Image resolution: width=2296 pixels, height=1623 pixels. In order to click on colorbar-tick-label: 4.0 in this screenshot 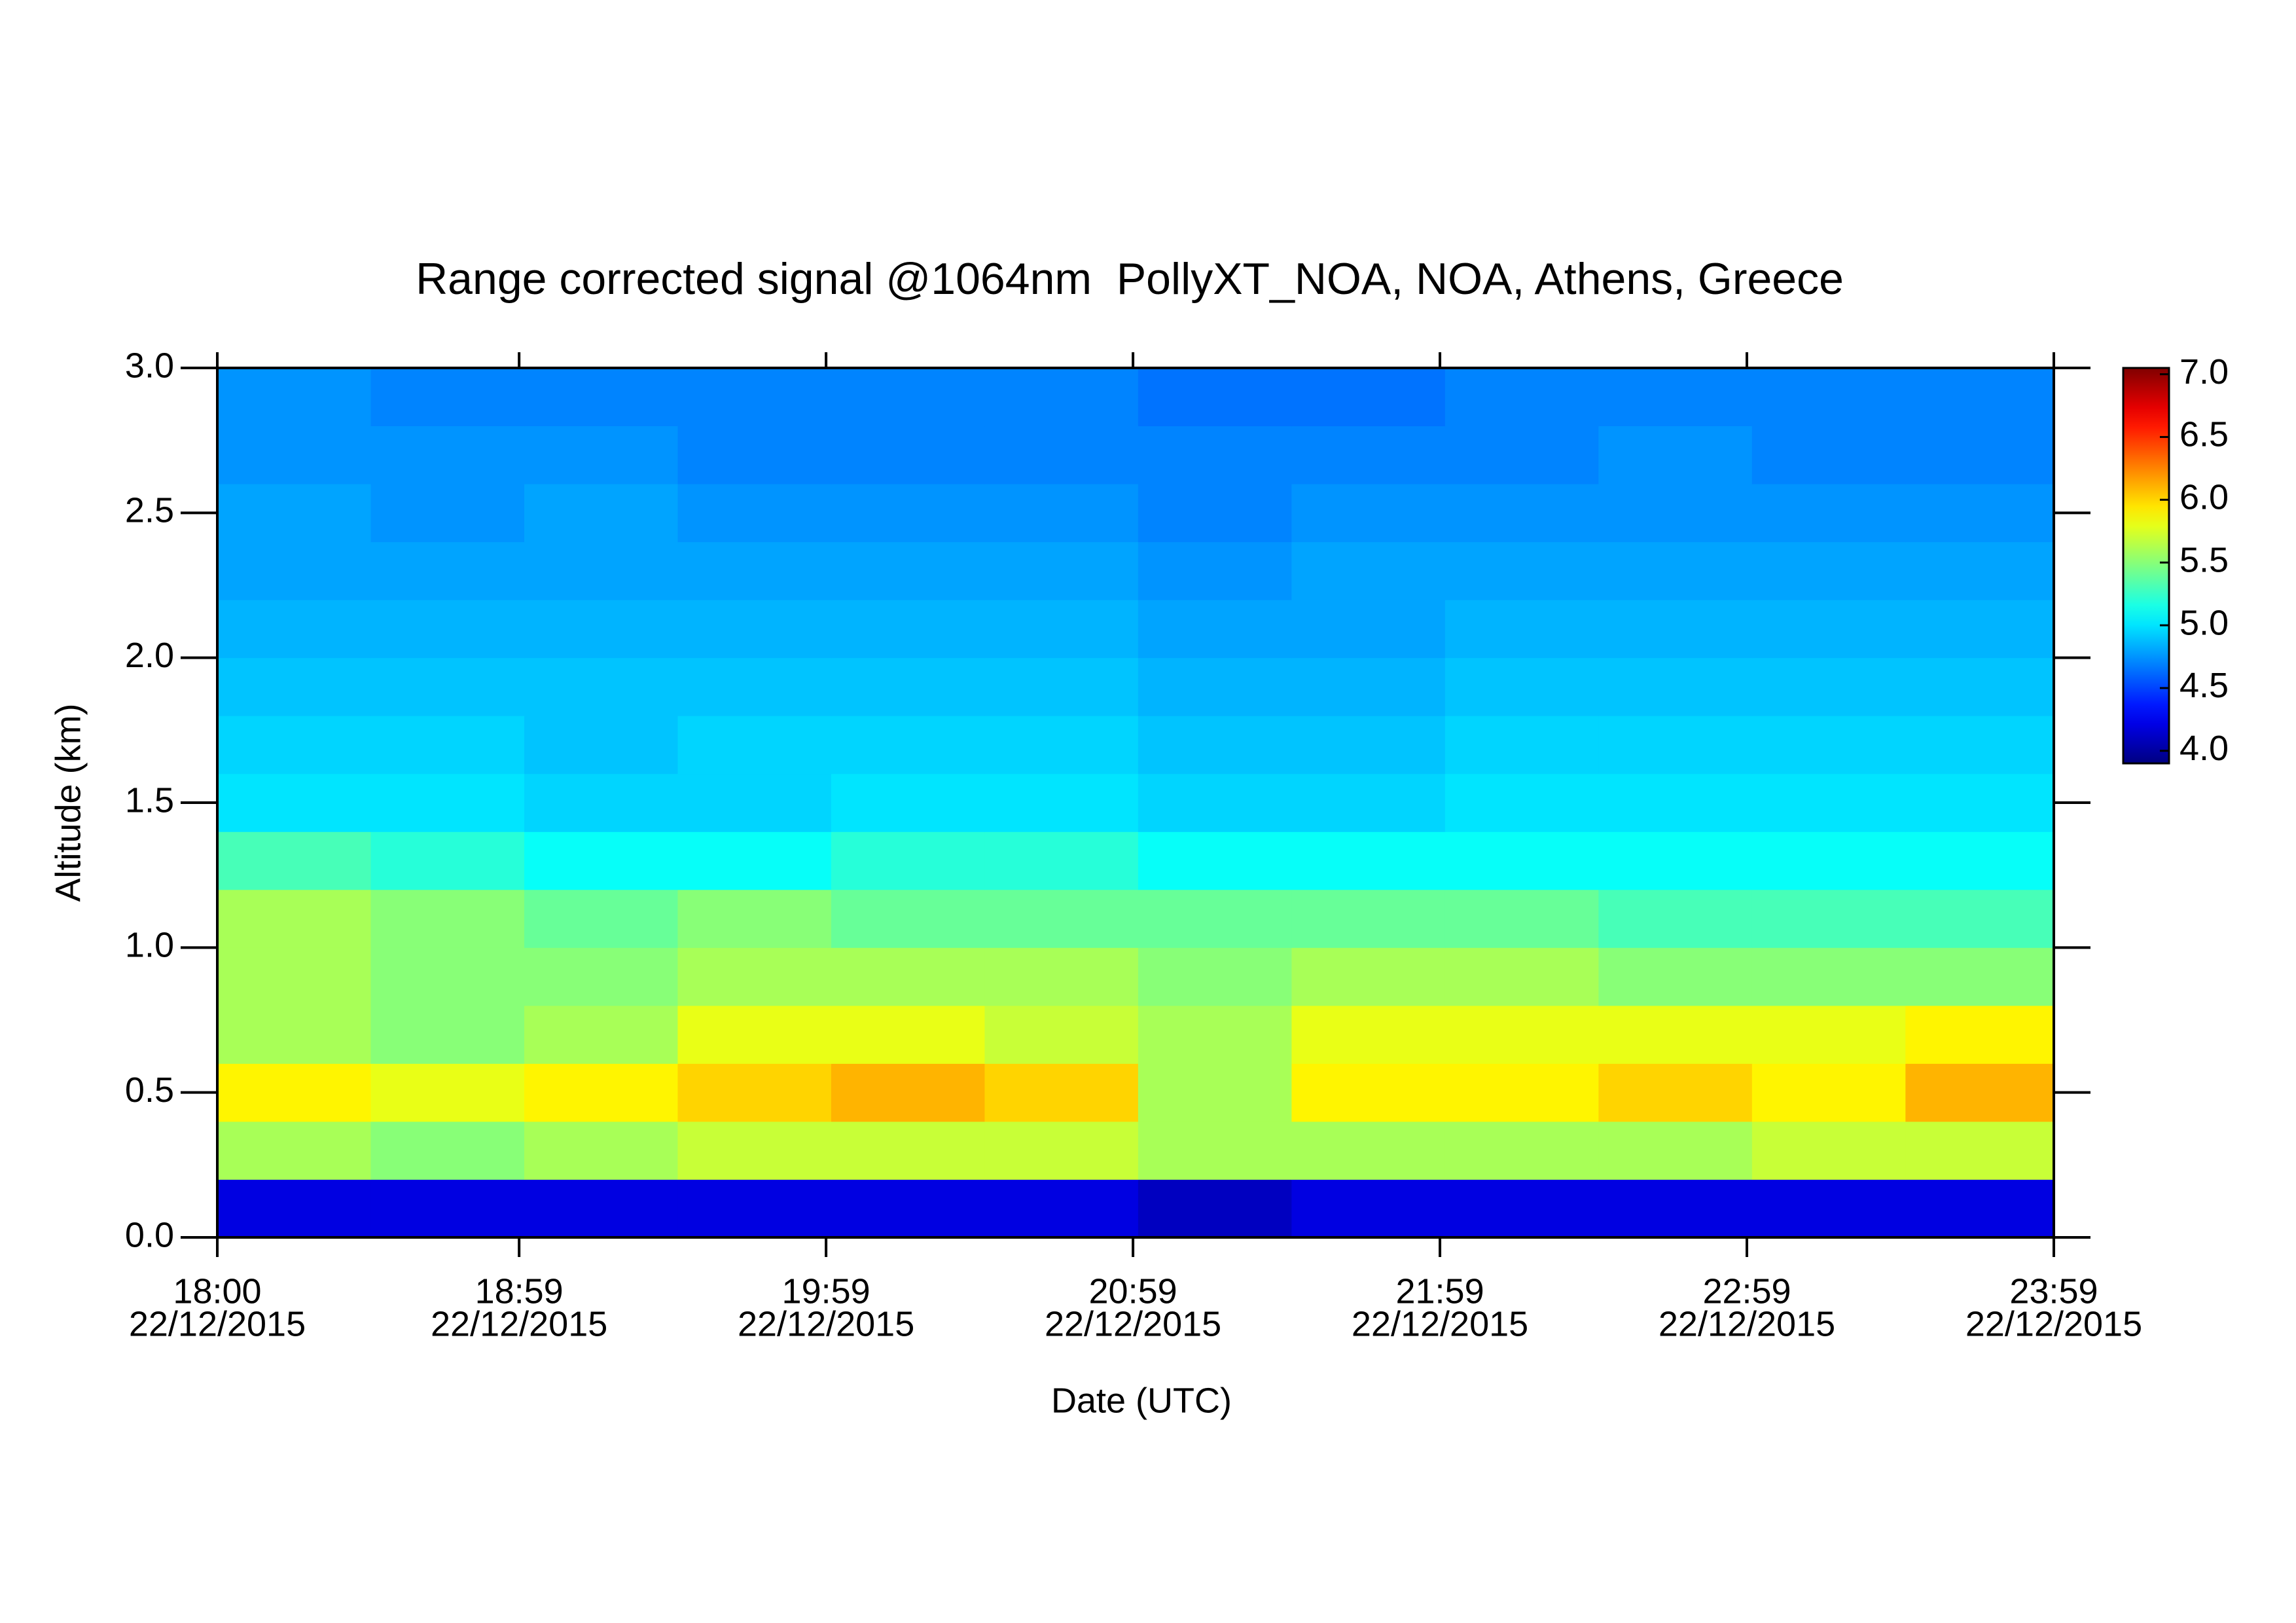, I will do `click(2204, 748)`.